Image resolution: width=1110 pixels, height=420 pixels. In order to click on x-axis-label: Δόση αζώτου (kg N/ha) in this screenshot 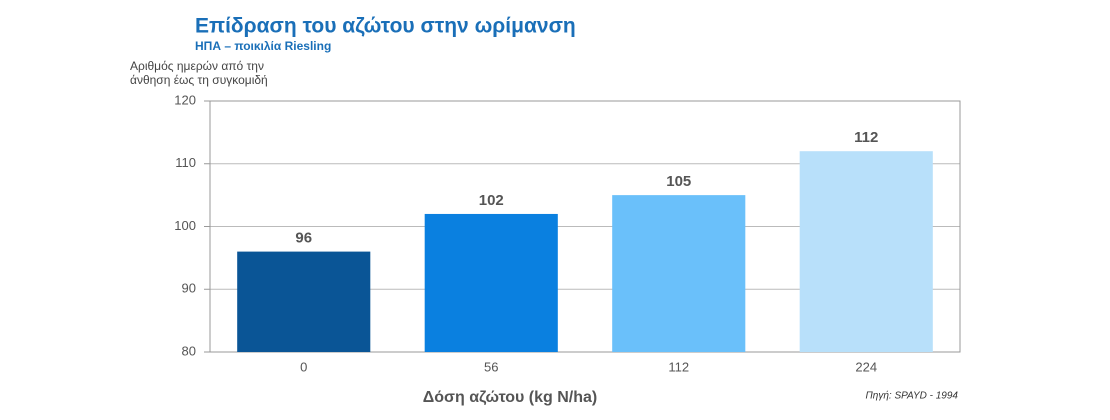, I will do `click(510, 397)`.